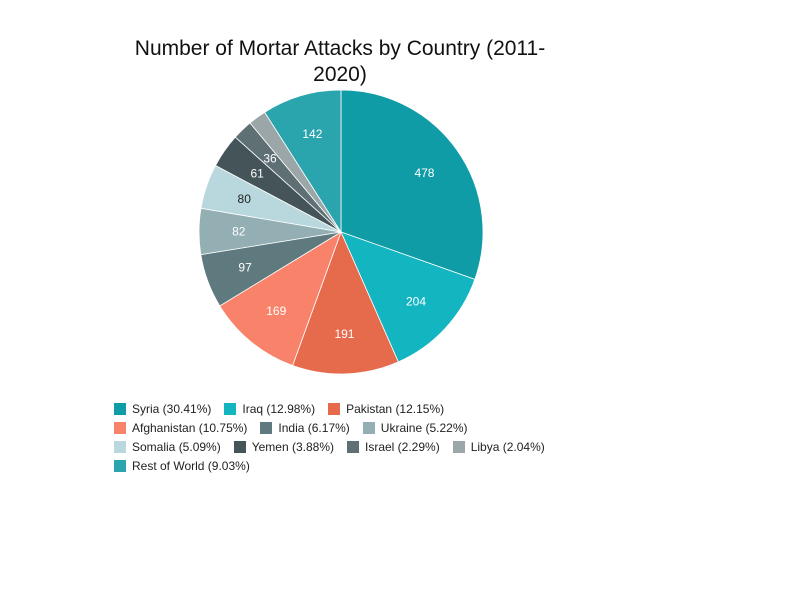 This screenshot has width=800, height=600. Describe the element at coordinates (172, 408) in the screenshot. I see `legend-label: Syria (30.41%)` at that location.